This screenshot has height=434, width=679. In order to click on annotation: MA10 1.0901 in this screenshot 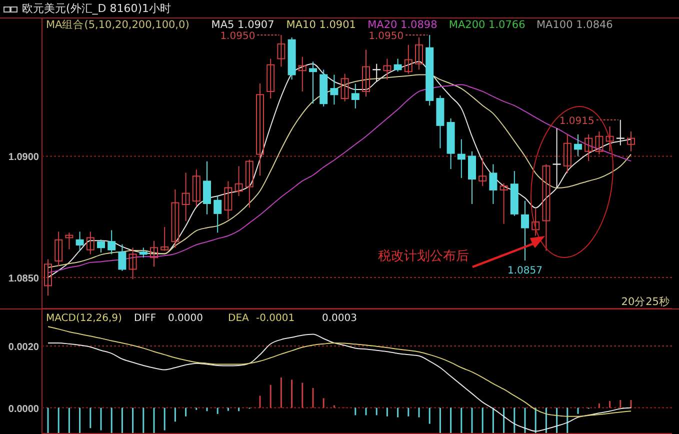, I will do `click(321, 25)`.